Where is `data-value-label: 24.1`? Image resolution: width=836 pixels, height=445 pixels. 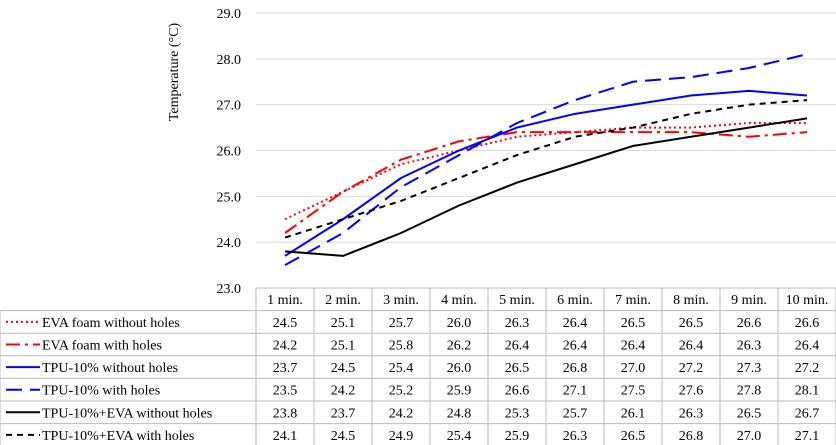 data-value-label: 24.1 is located at coordinates (285, 436).